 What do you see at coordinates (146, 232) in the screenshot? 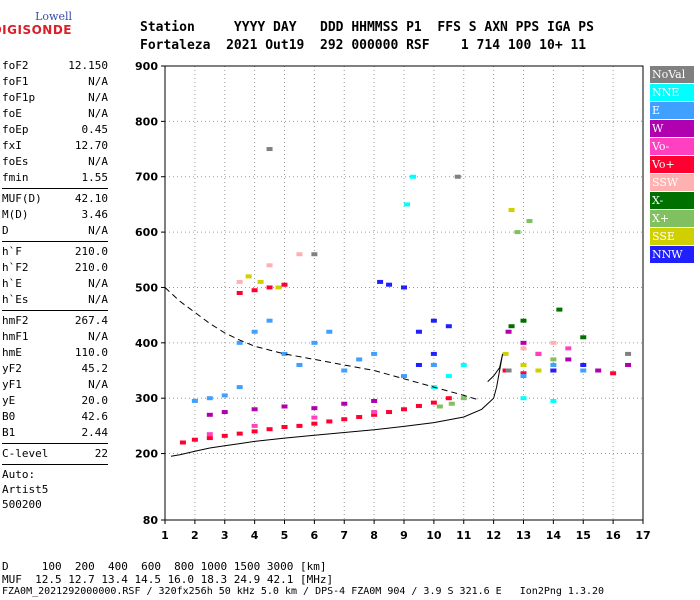
I see `y-tick-label: 600` at bounding box center [146, 232].